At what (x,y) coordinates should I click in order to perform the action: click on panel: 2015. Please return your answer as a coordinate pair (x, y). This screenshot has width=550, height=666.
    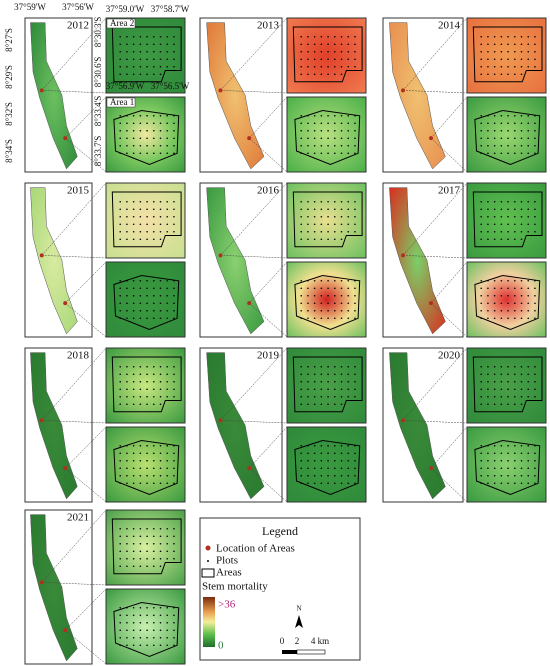
    Looking at the image, I should click on (105, 260).